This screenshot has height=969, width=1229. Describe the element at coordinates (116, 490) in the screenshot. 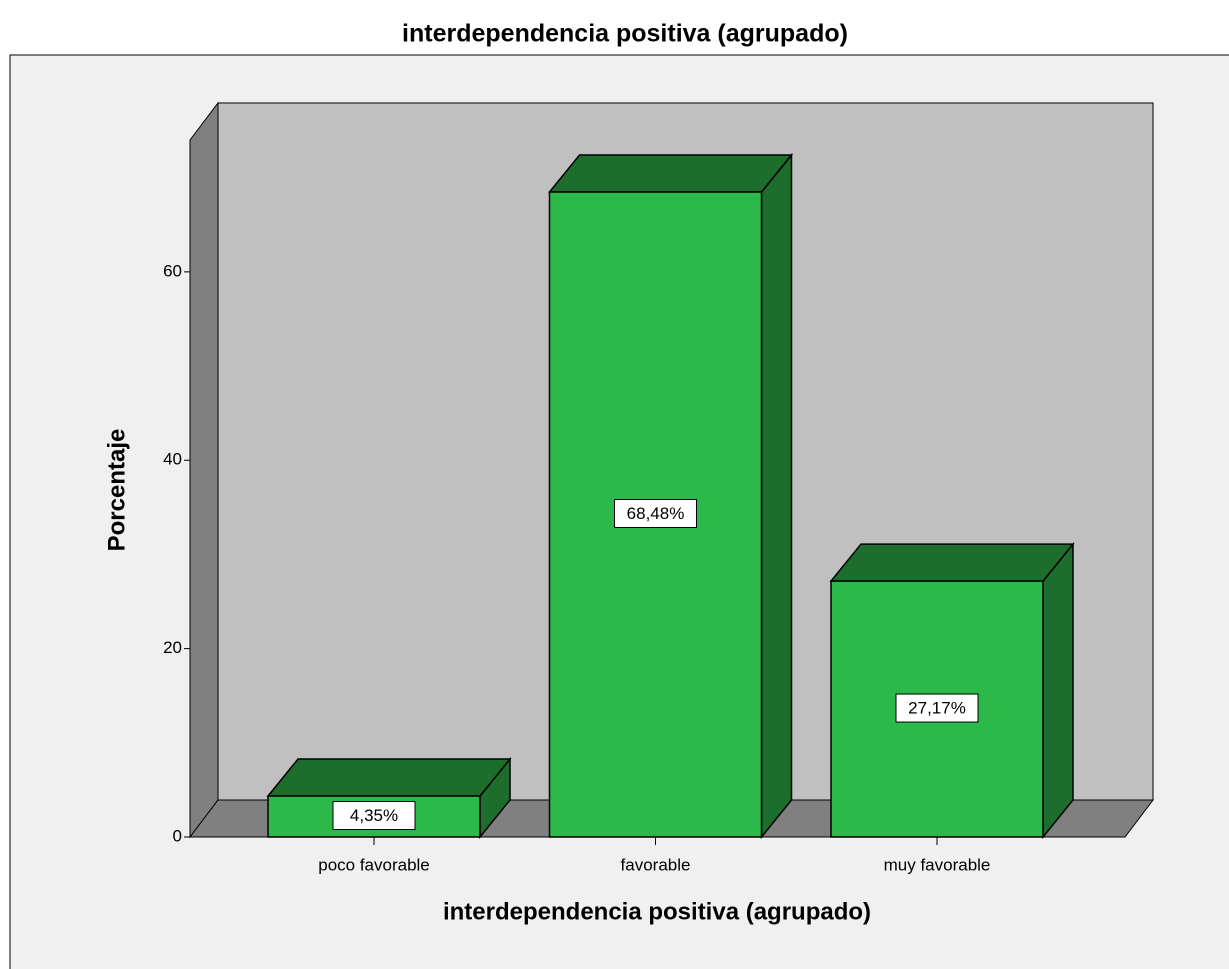

I see `y-axis-title: Porcentaje` at that location.